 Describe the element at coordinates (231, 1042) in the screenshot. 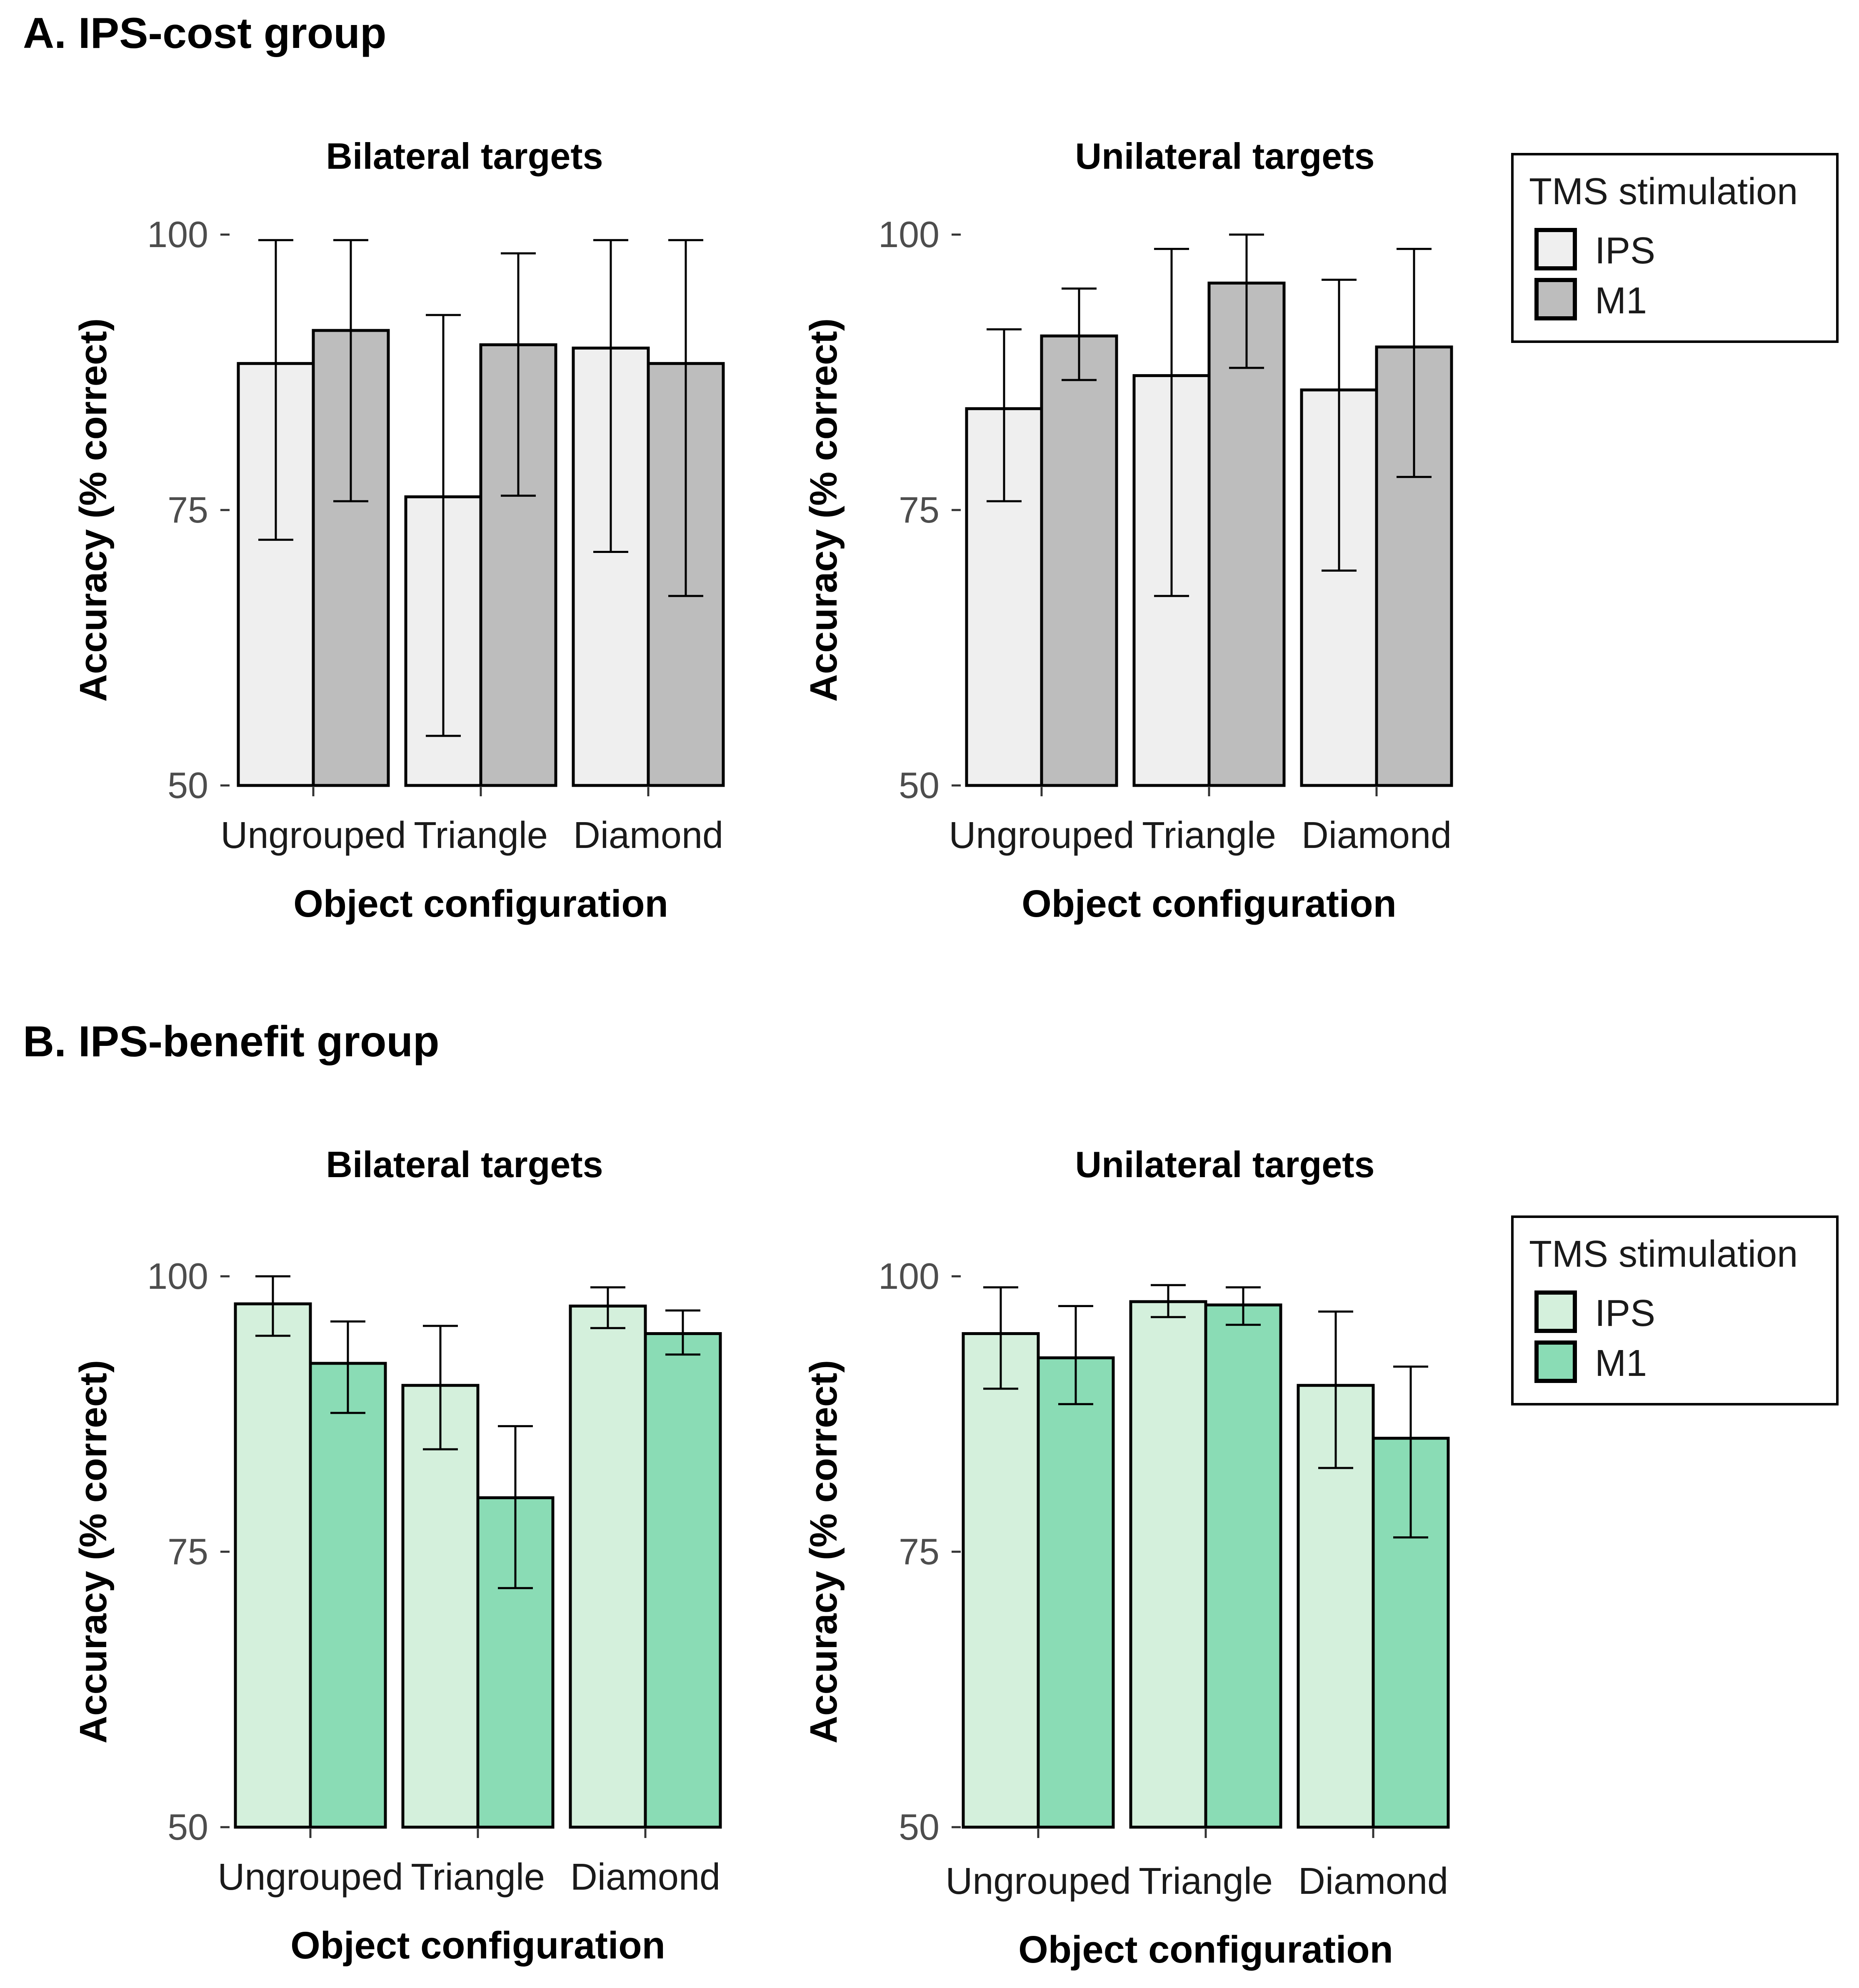

I see `panel-label-b: B. IPS-benefit group` at that location.